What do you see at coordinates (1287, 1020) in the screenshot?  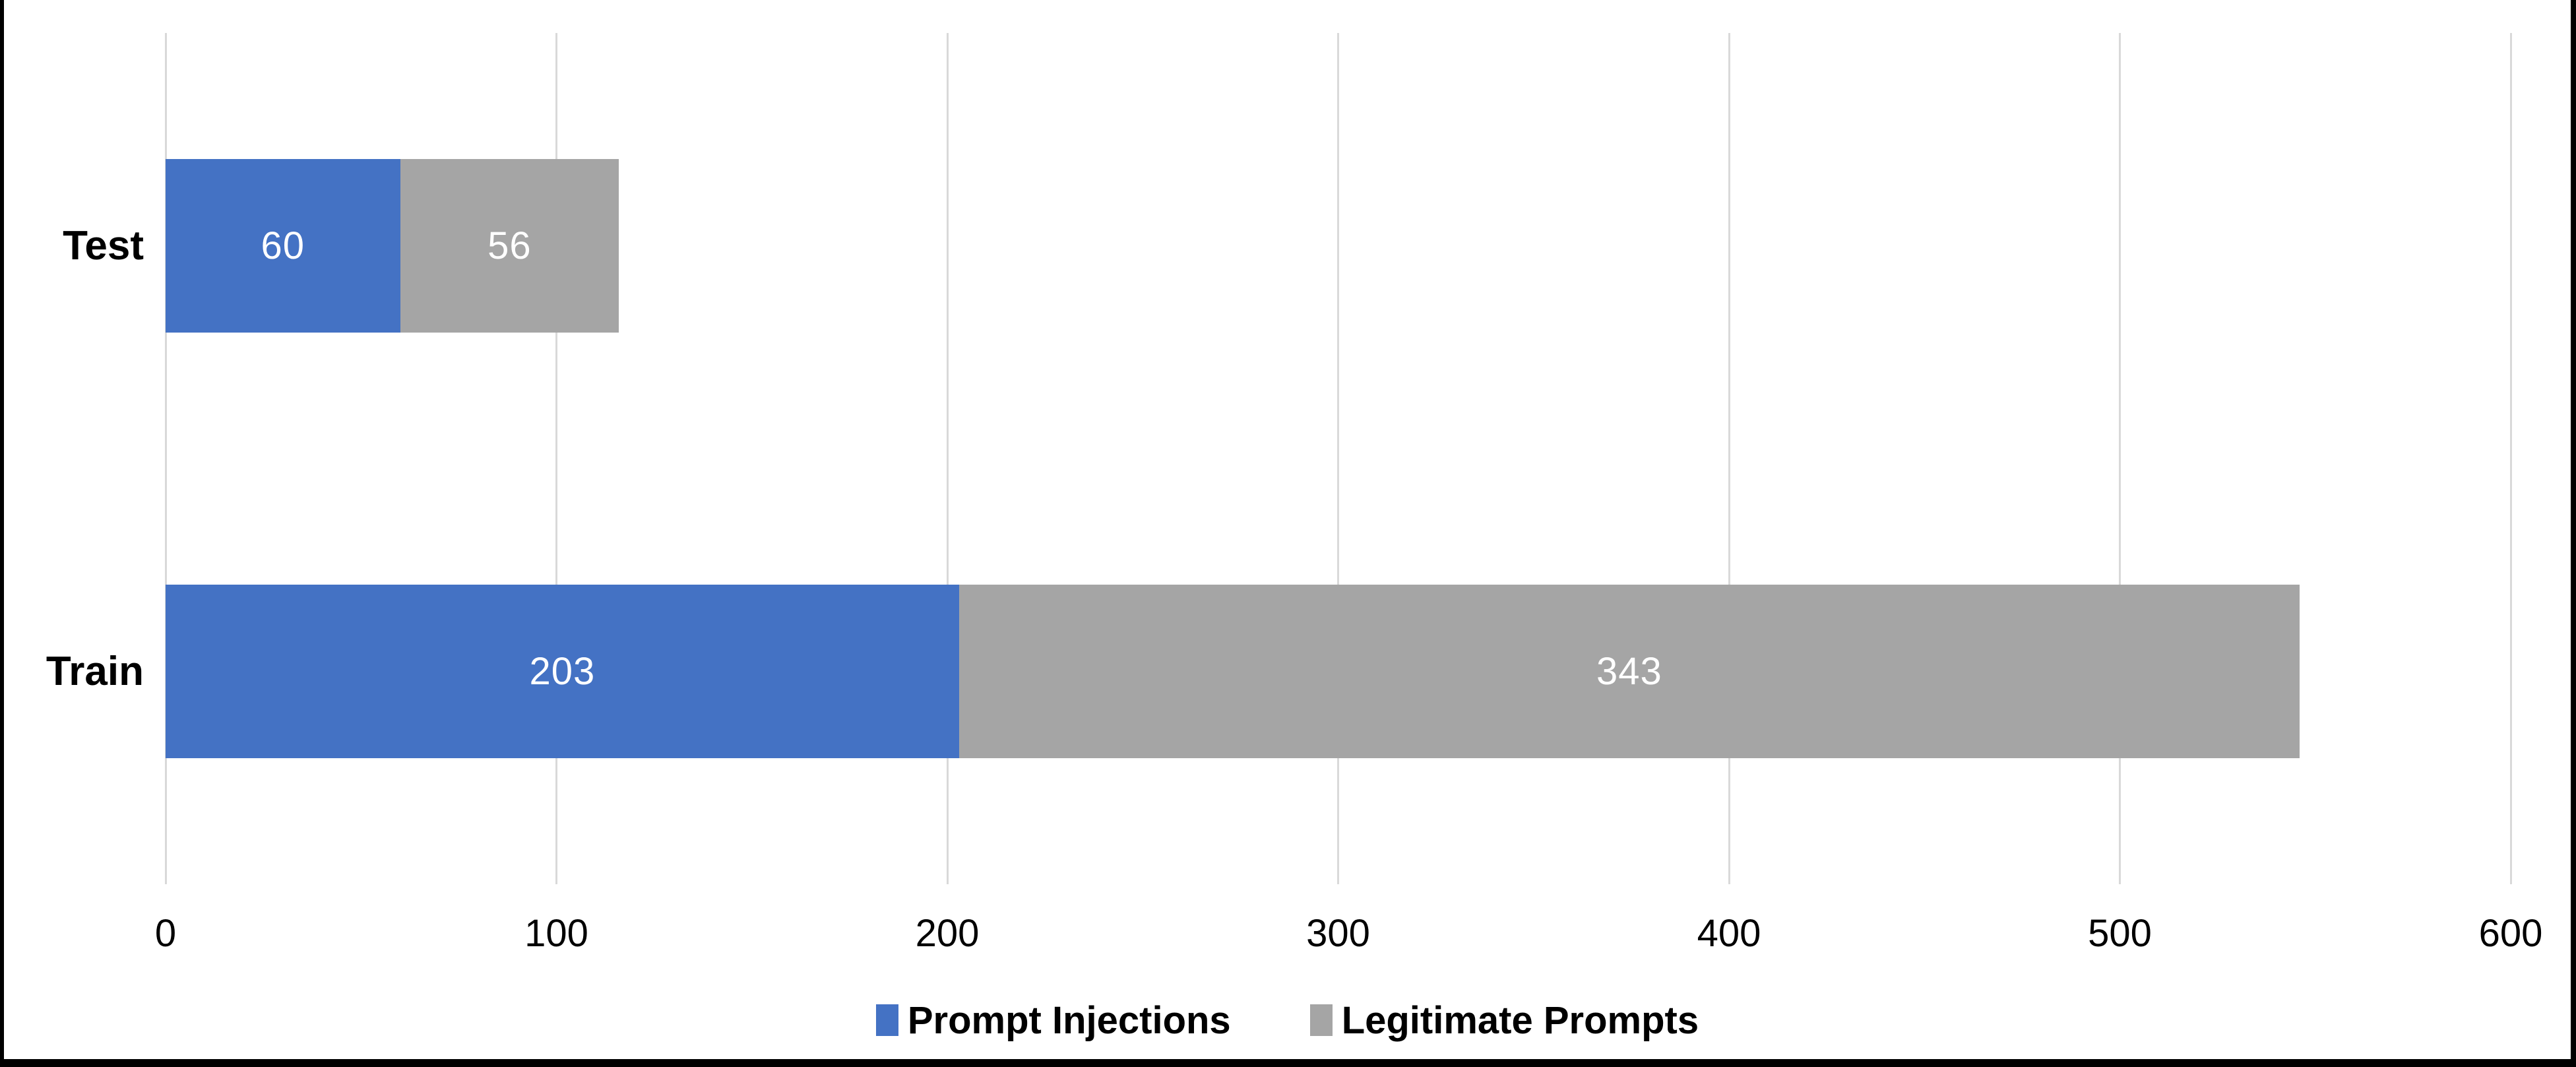 I see `legend: Prompt Injections Legitimate Prompts` at bounding box center [1287, 1020].